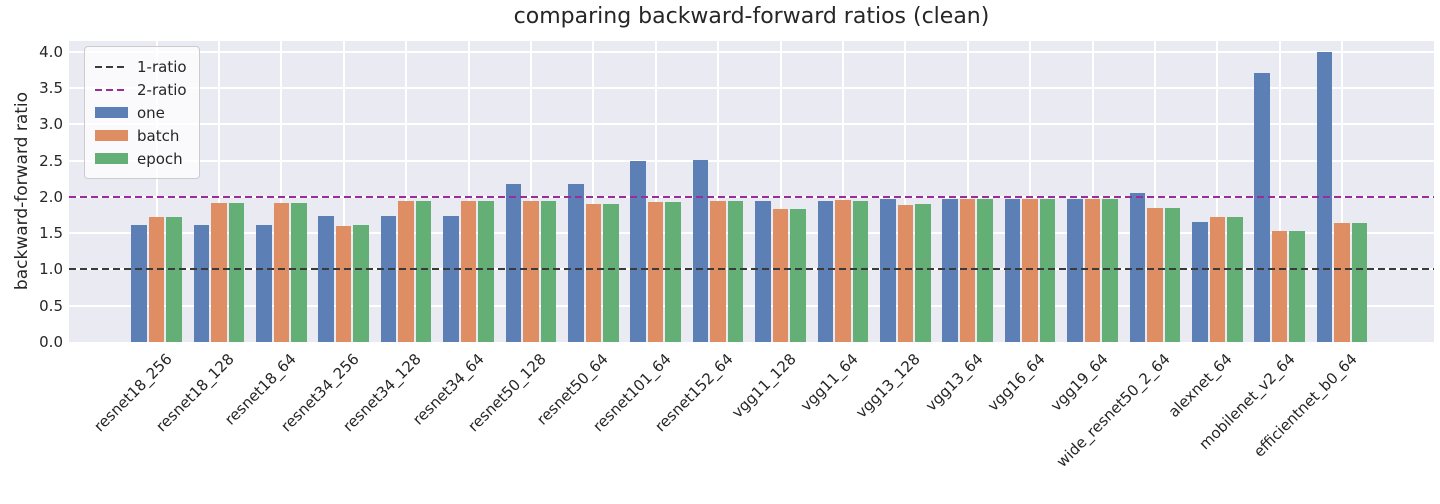 This screenshot has height=504, width=1440. I want to click on legend-item-one: one, so click(141, 112).